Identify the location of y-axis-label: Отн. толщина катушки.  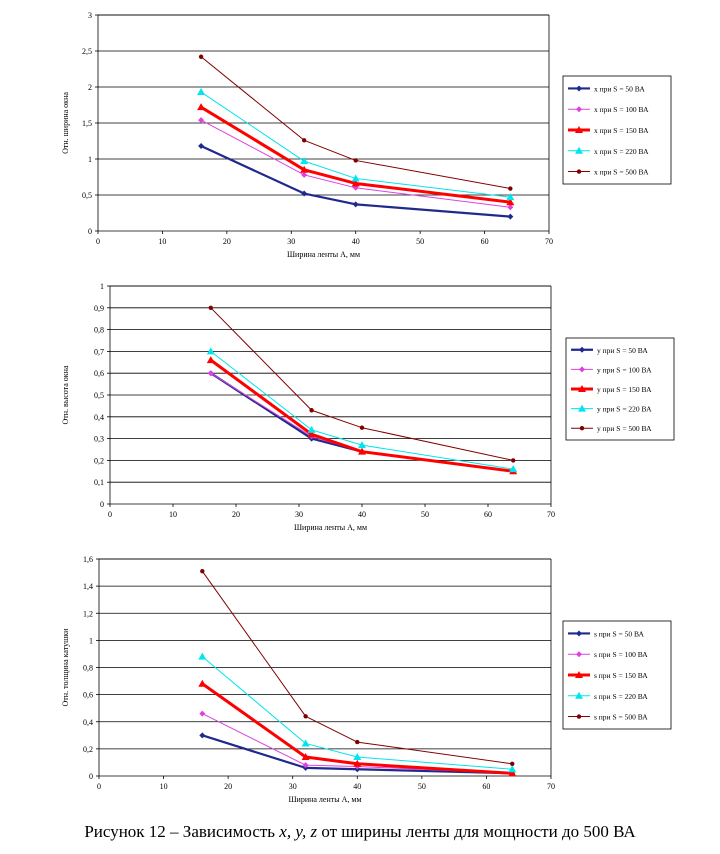
(65, 667).